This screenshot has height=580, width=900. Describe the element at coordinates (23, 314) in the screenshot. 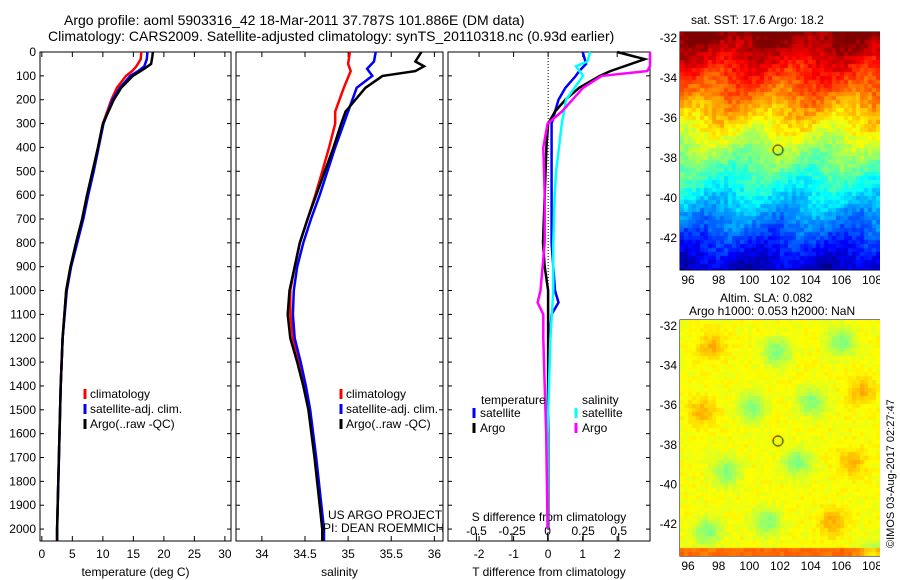

I see `y-tick-label: 1100` at that location.